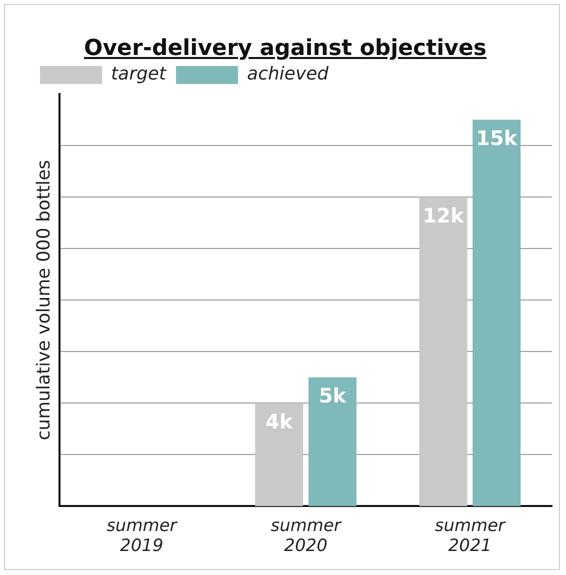 The image size is (566, 575). Describe the element at coordinates (288, 74) in the screenshot. I see `legend-label: achieved` at that location.